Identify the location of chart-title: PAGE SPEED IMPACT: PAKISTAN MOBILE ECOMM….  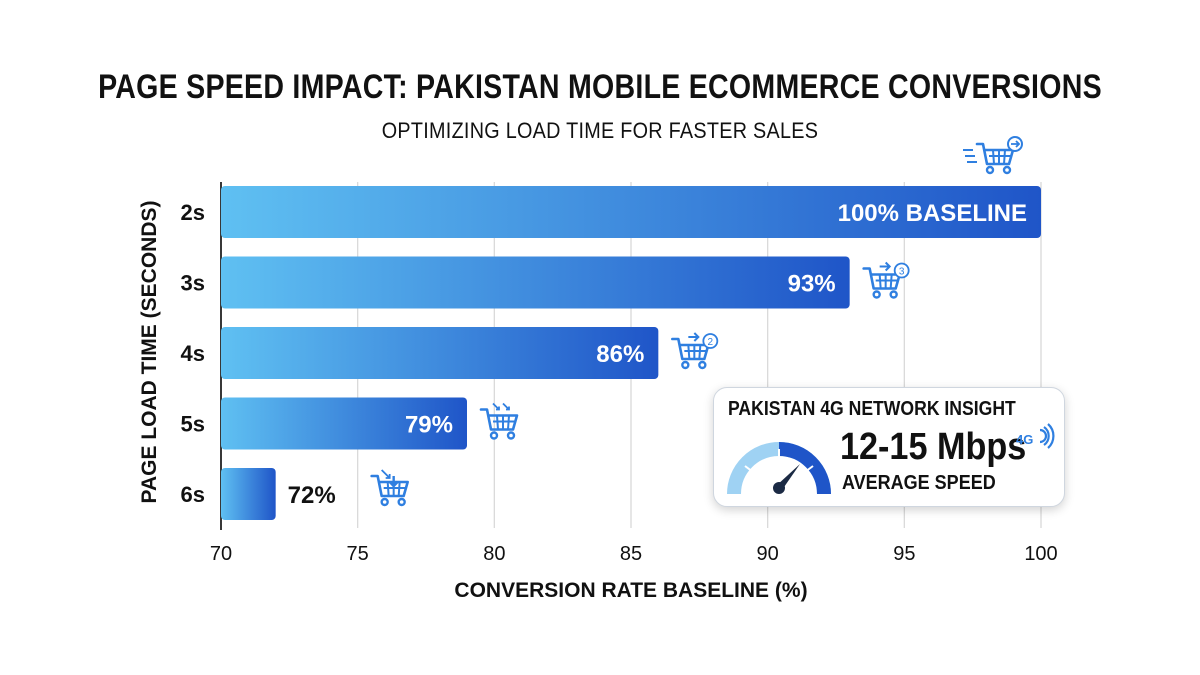
(600, 87).